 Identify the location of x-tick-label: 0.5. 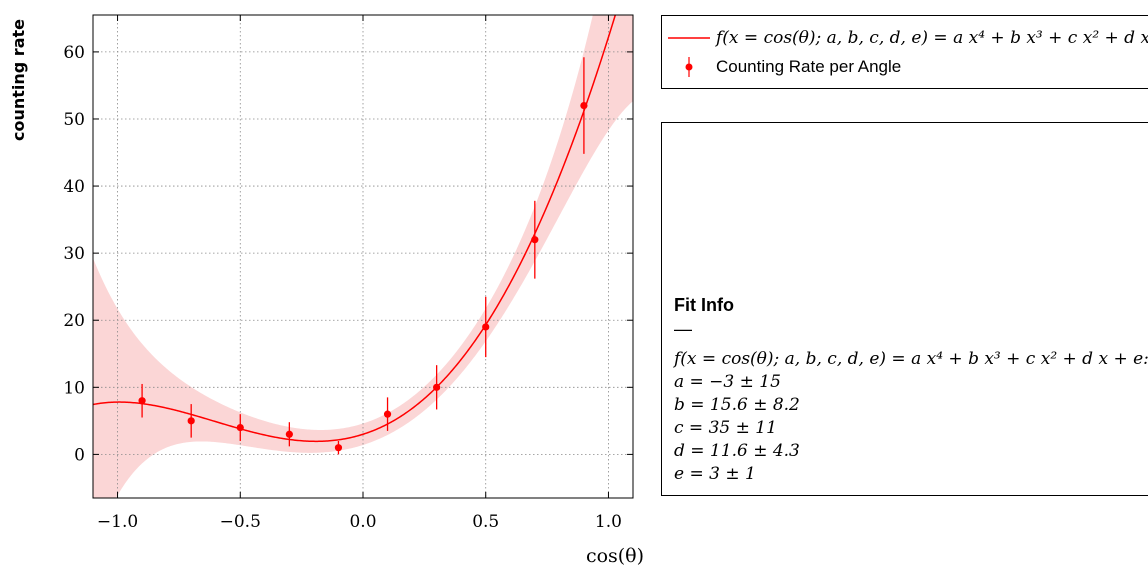
(485, 522).